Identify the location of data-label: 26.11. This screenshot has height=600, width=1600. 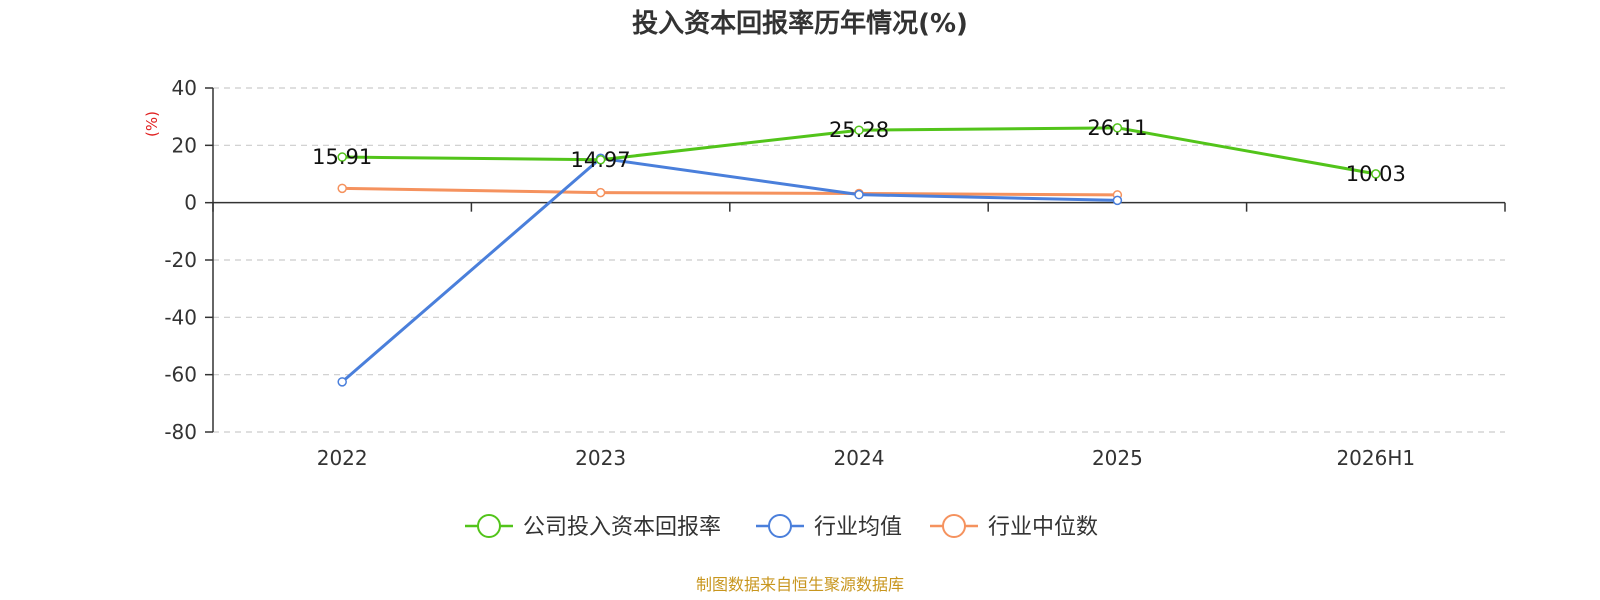
(1117, 128).